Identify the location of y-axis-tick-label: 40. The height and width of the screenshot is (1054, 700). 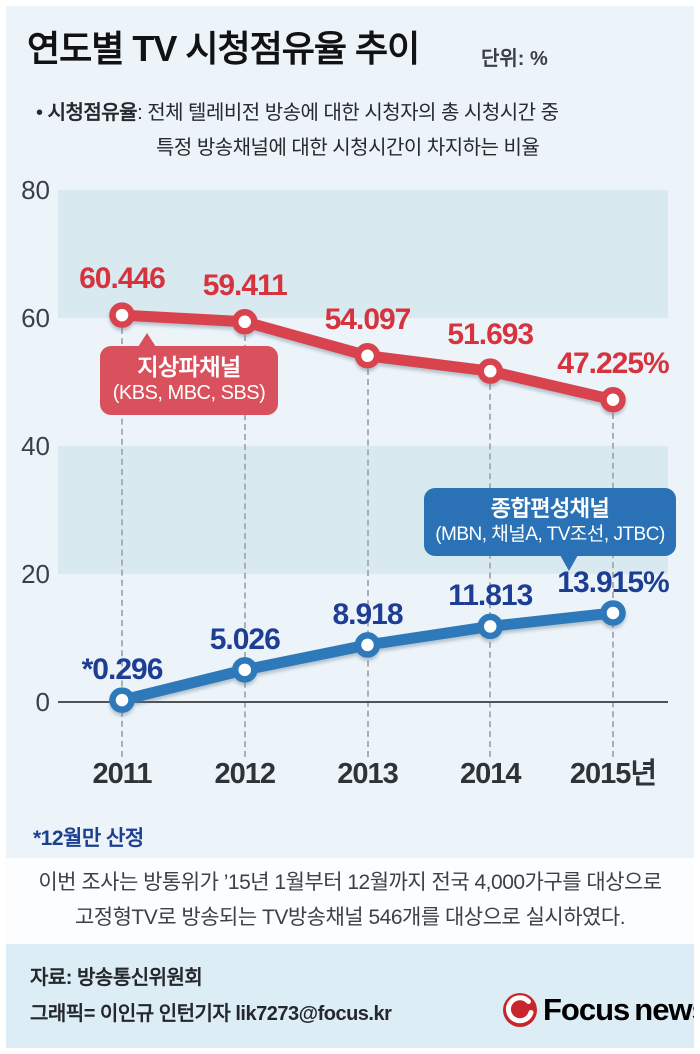
(35, 446).